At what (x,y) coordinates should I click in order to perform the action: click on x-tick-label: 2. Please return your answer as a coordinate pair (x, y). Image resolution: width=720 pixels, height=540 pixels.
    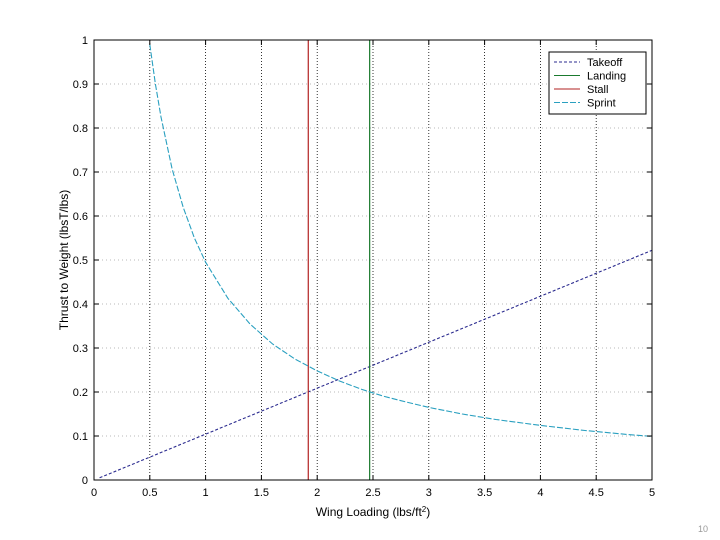
    Looking at the image, I should click on (317, 493).